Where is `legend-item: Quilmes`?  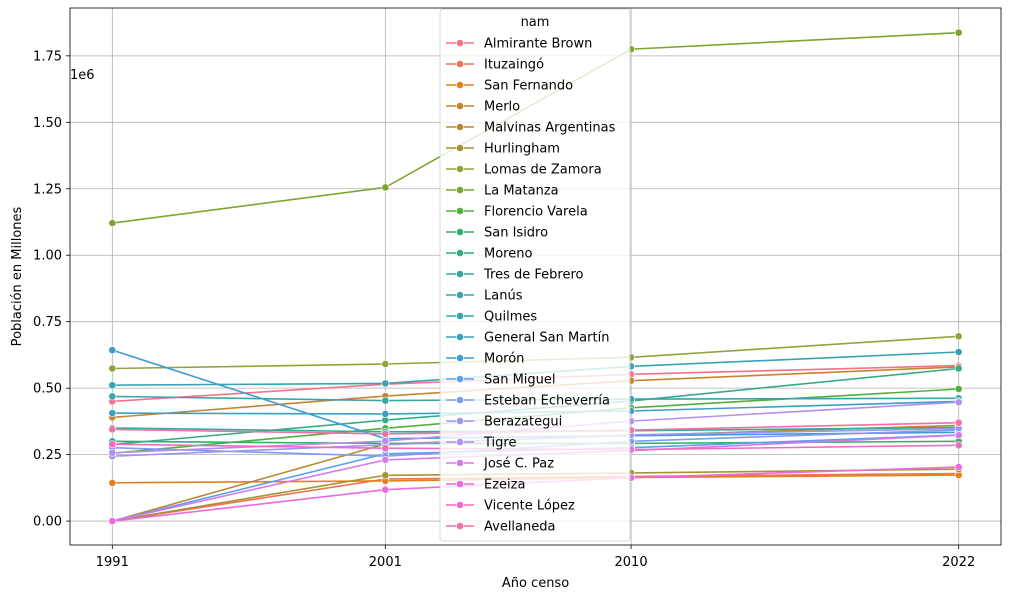 legend-item: Quilmes is located at coordinates (491, 317).